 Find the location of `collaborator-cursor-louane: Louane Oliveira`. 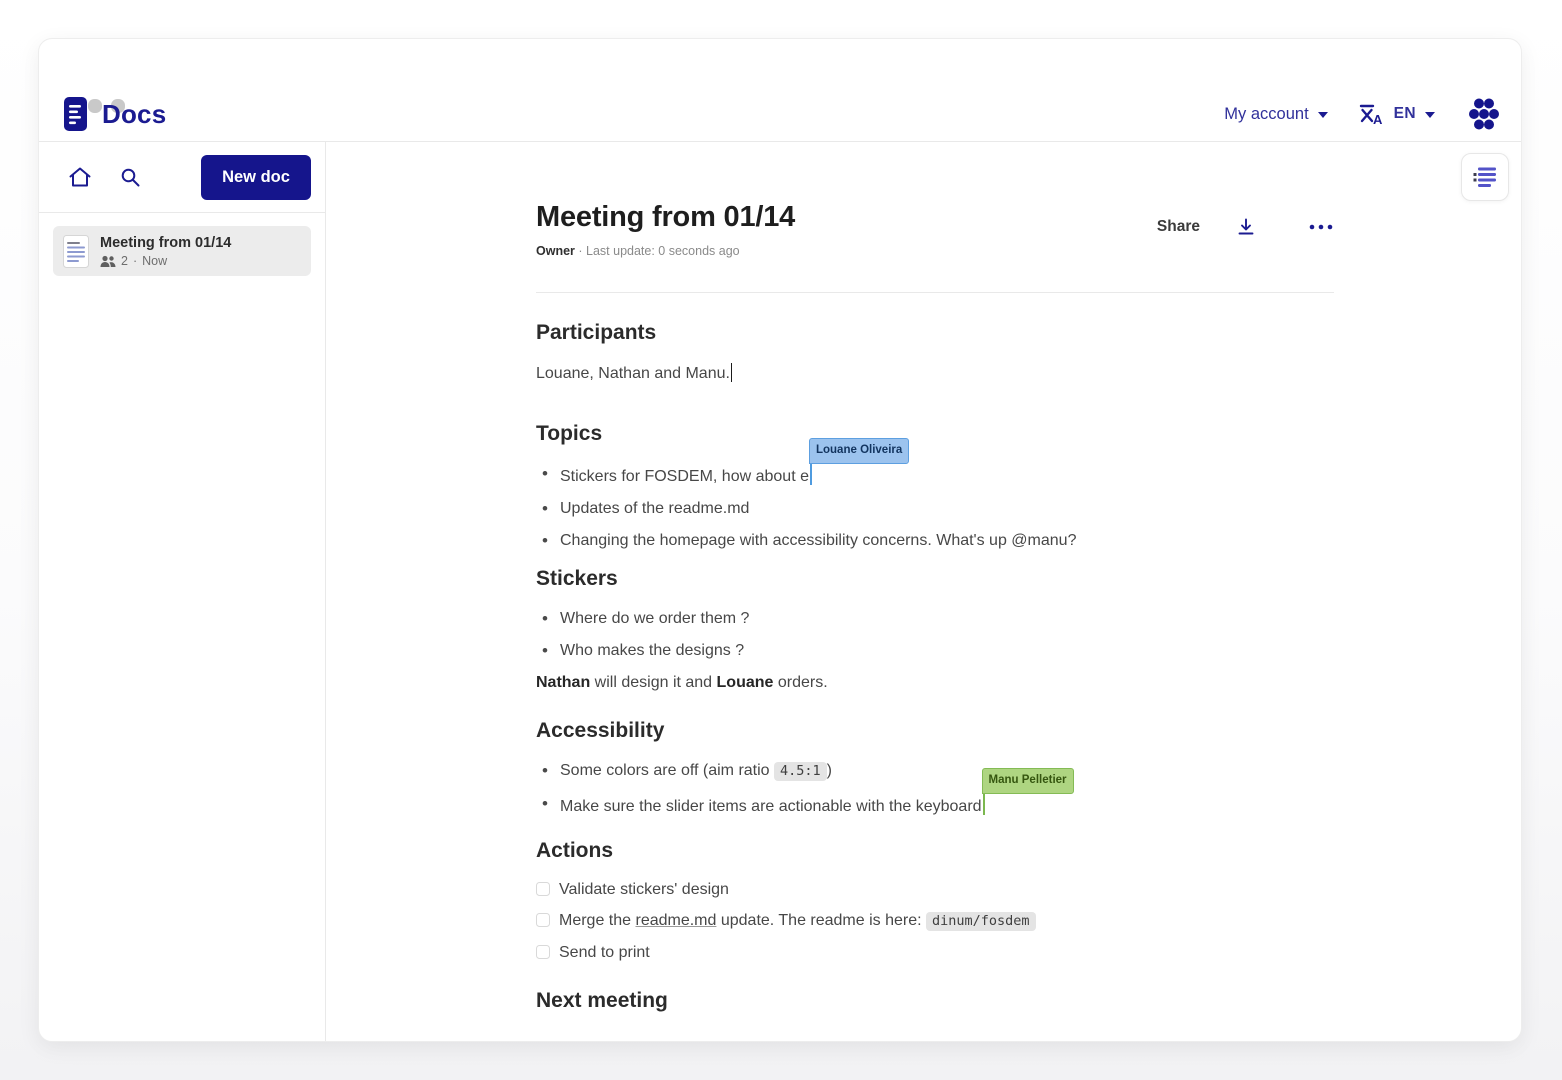

collaborator-cursor-louane: Louane Oliveira is located at coordinates (859, 461).